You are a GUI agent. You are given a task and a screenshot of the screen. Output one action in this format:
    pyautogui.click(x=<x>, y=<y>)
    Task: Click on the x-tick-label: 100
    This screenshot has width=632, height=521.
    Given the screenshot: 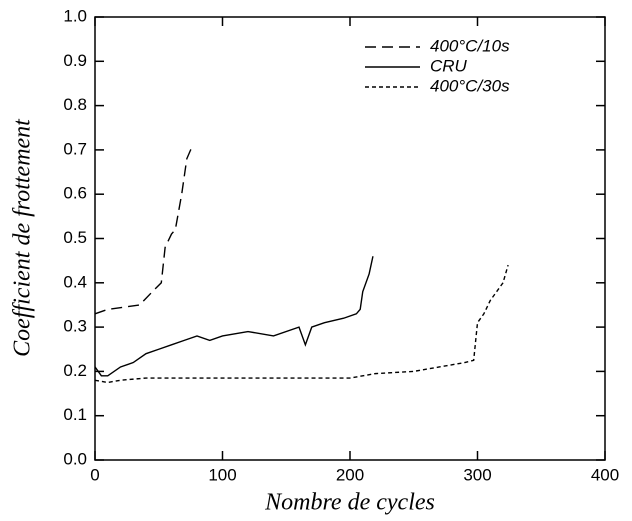 What is the action you would take?
    pyautogui.click(x=222, y=474)
    